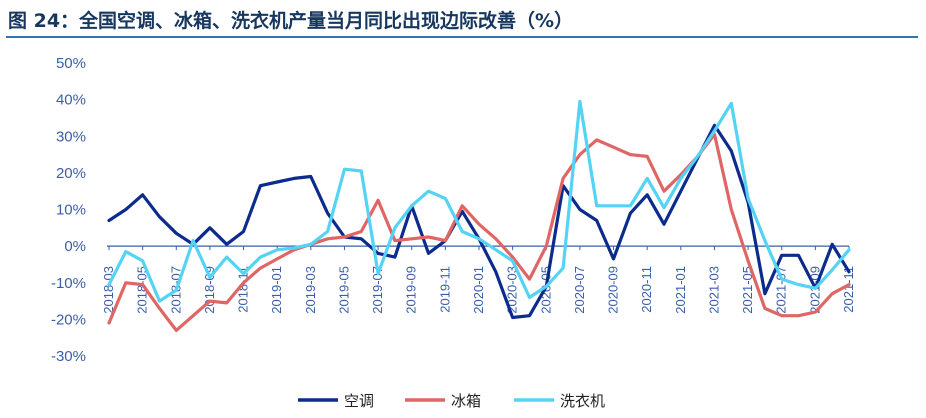  I want to click on x-tick-label: 2018-11, so click(243, 289).